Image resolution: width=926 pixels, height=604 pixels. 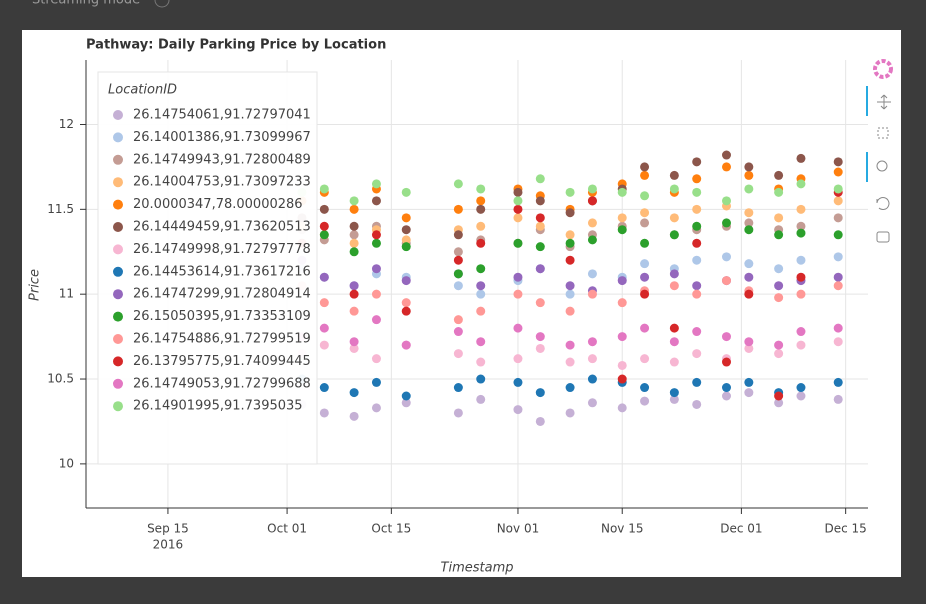 I want to click on legend-label: 26.14004753,91.73097233, so click(x=222, y=182).